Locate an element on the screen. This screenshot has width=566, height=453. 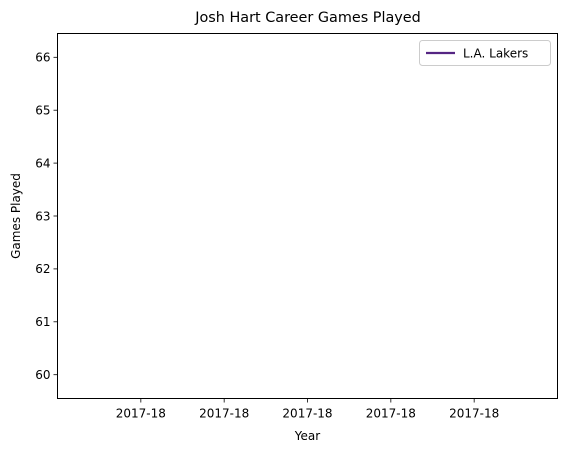
y-tick-label: 66 is located at coordinates (42, 58).